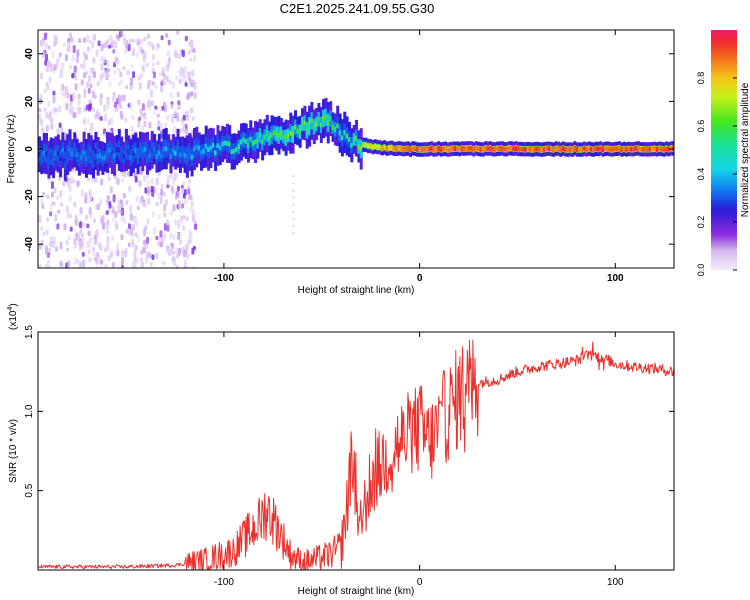  What do you see at coordinates (11, 149) in the screenshot?
I see `heatmap-y-label: Frequency (Hz)` at bounding box center [11, 149].